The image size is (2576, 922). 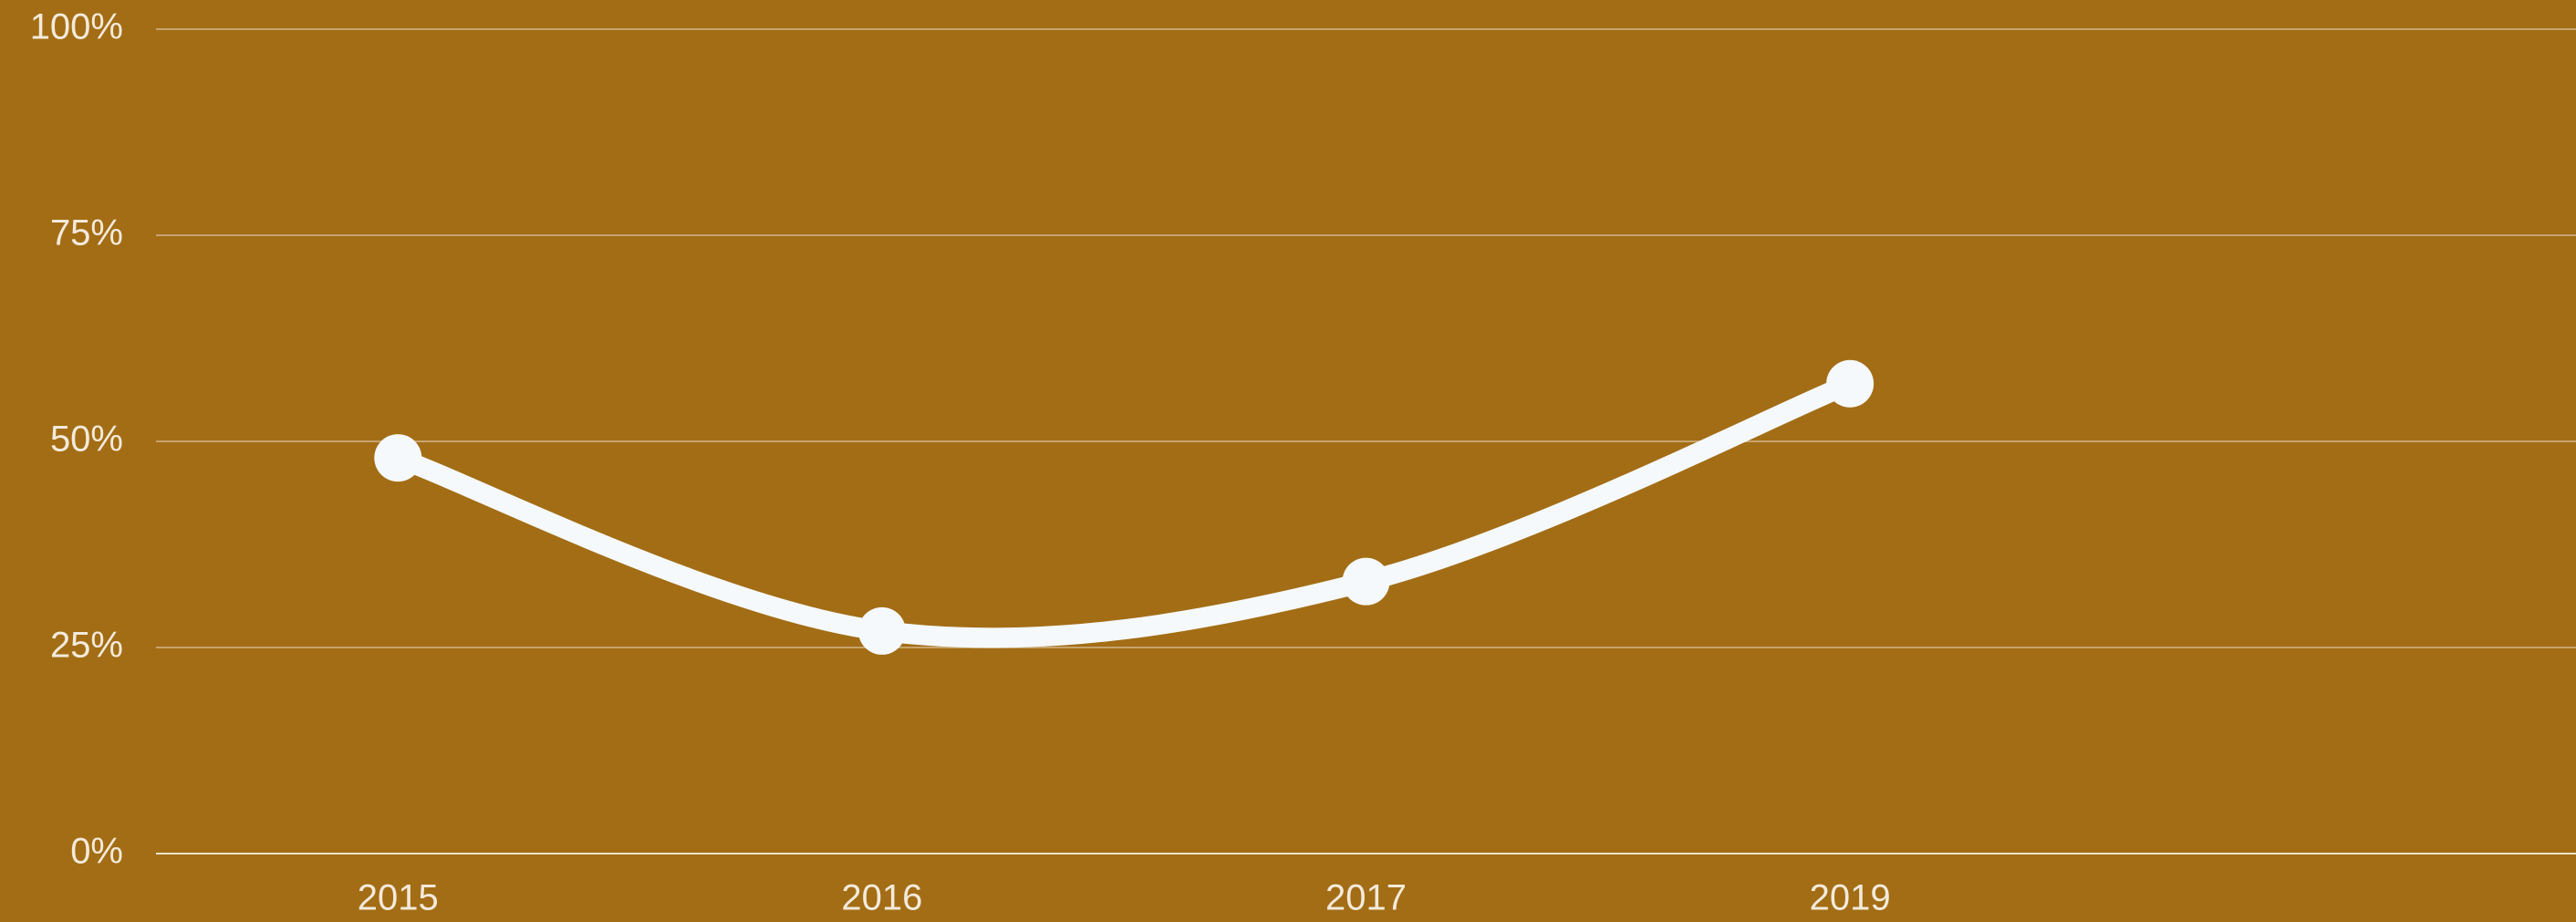 I want to click on y-tick-label: 0%, so click(x=96, y=852).